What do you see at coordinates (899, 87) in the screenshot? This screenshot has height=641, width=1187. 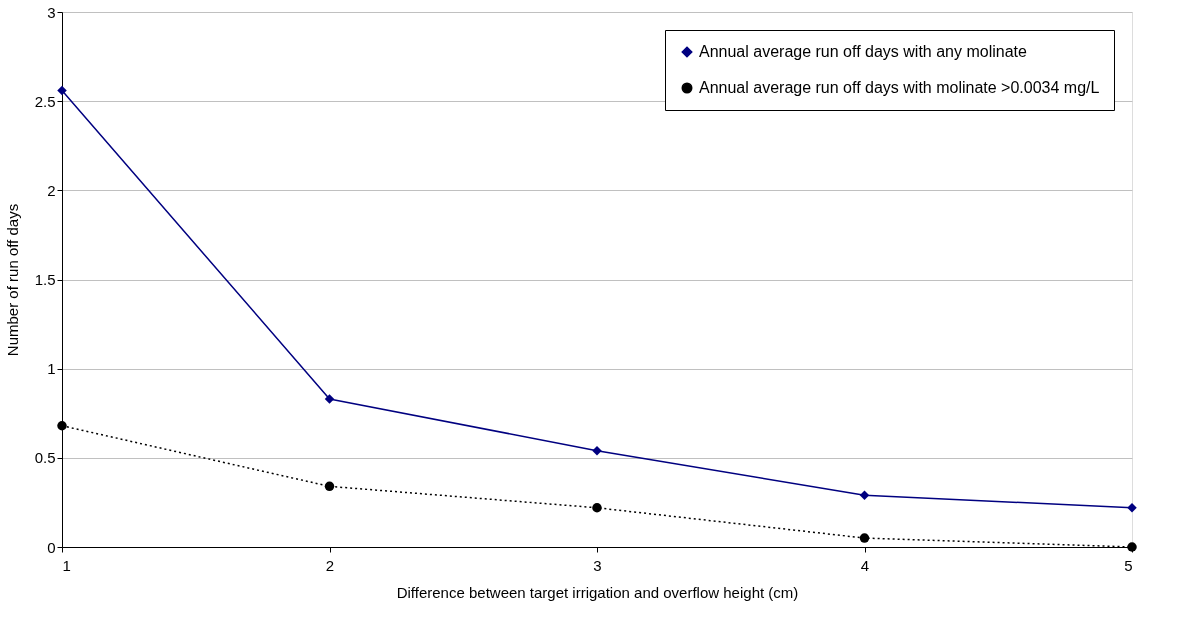 I see `legend-label: Annual average run off days with molinate >0.0034 mg/L` at bounding box center [899, 87].